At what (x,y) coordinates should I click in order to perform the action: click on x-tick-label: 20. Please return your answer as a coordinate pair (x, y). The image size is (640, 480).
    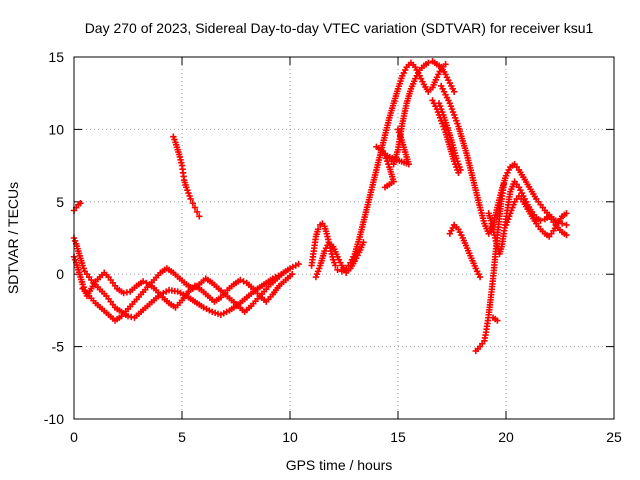
    Looking at the image, I should click on (506, 437).